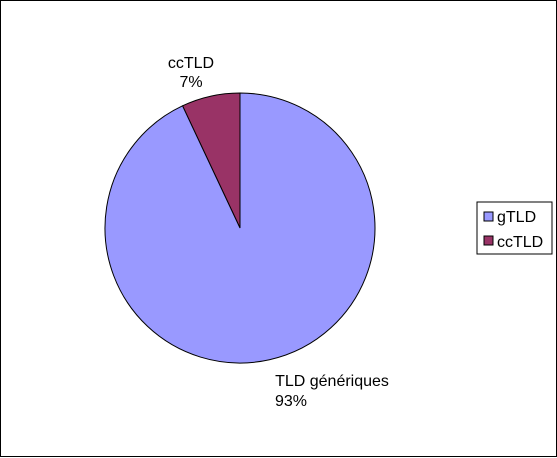 Image resolution: width=557 pixels, height=458 pixels. What do you see at coordinates (191, 63) in the screenshot?
I see `slice-label-name-cctld: ccTLD` at bounding box center [191, 63].